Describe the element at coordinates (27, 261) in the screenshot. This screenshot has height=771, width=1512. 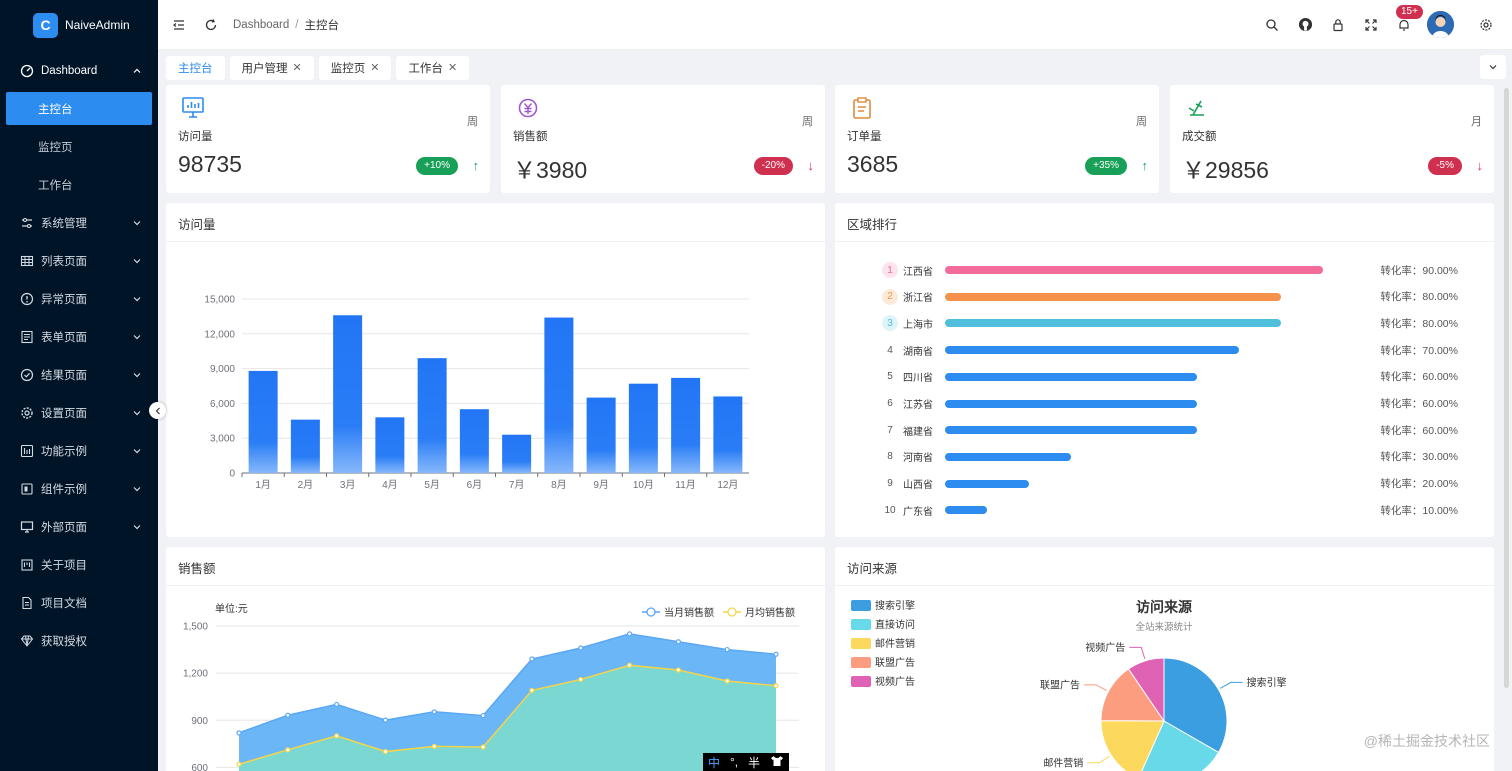
I see `table-icon` at that location.